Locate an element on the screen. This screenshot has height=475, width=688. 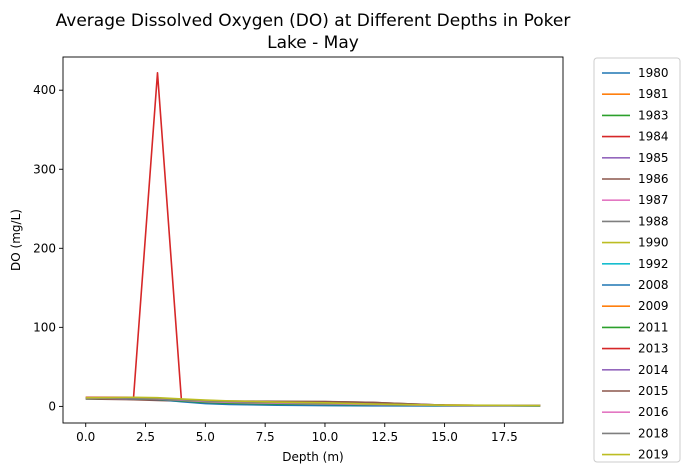
y-axis-label: DO (mg/L) is located at coordinates (16, 240).